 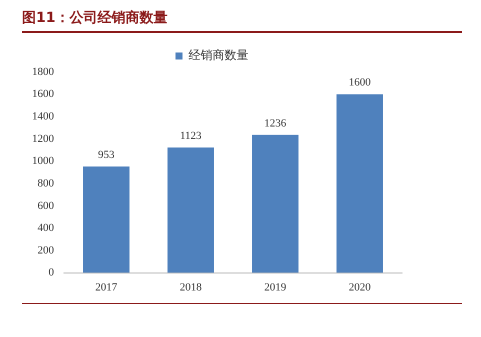 What do you see at coordinates (275, 123) in the screenshot?
I see `data-label: 1236` at bounding box center [275, 123].